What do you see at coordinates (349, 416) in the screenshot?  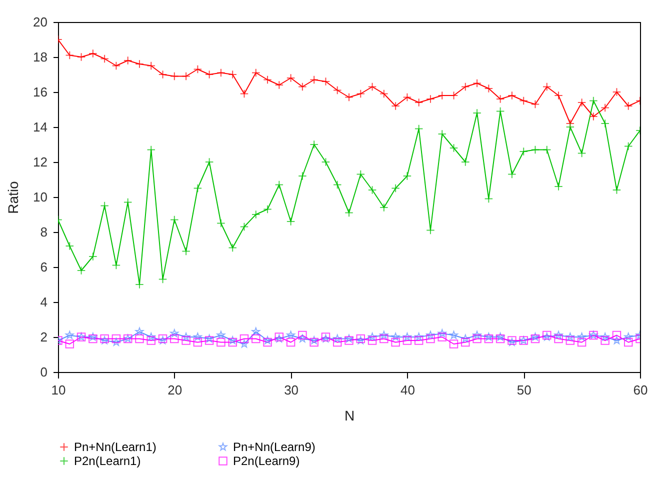 I see `x-axis-title: N` at bounding box center [349, 416].